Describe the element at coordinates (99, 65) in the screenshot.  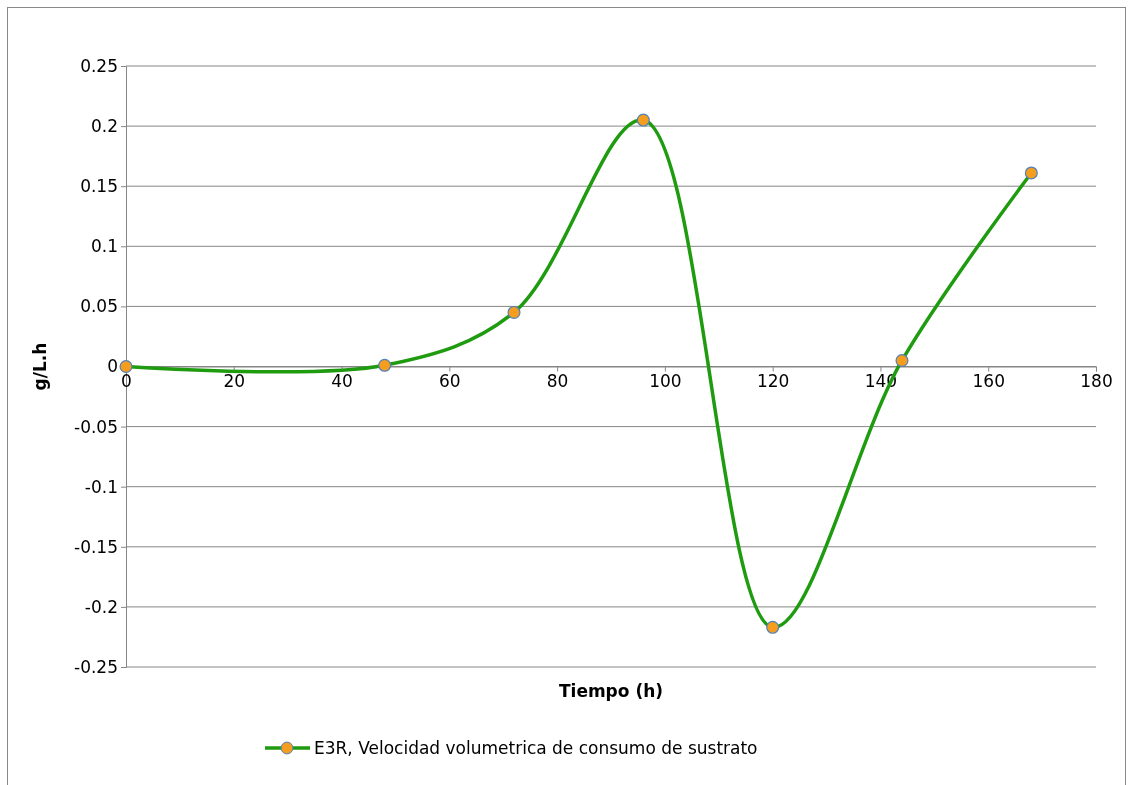
I see `y-tick-label: 0.25` at that location.